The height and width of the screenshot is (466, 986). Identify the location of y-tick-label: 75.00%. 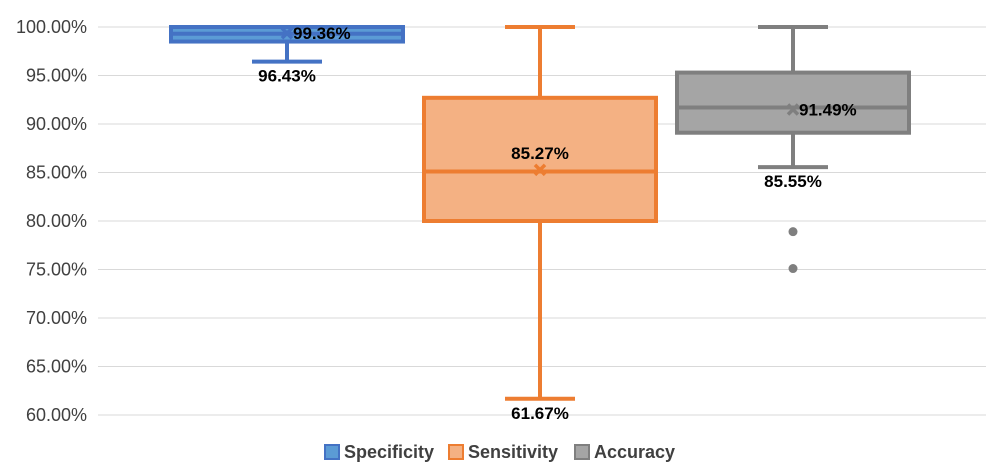
(56, 270).